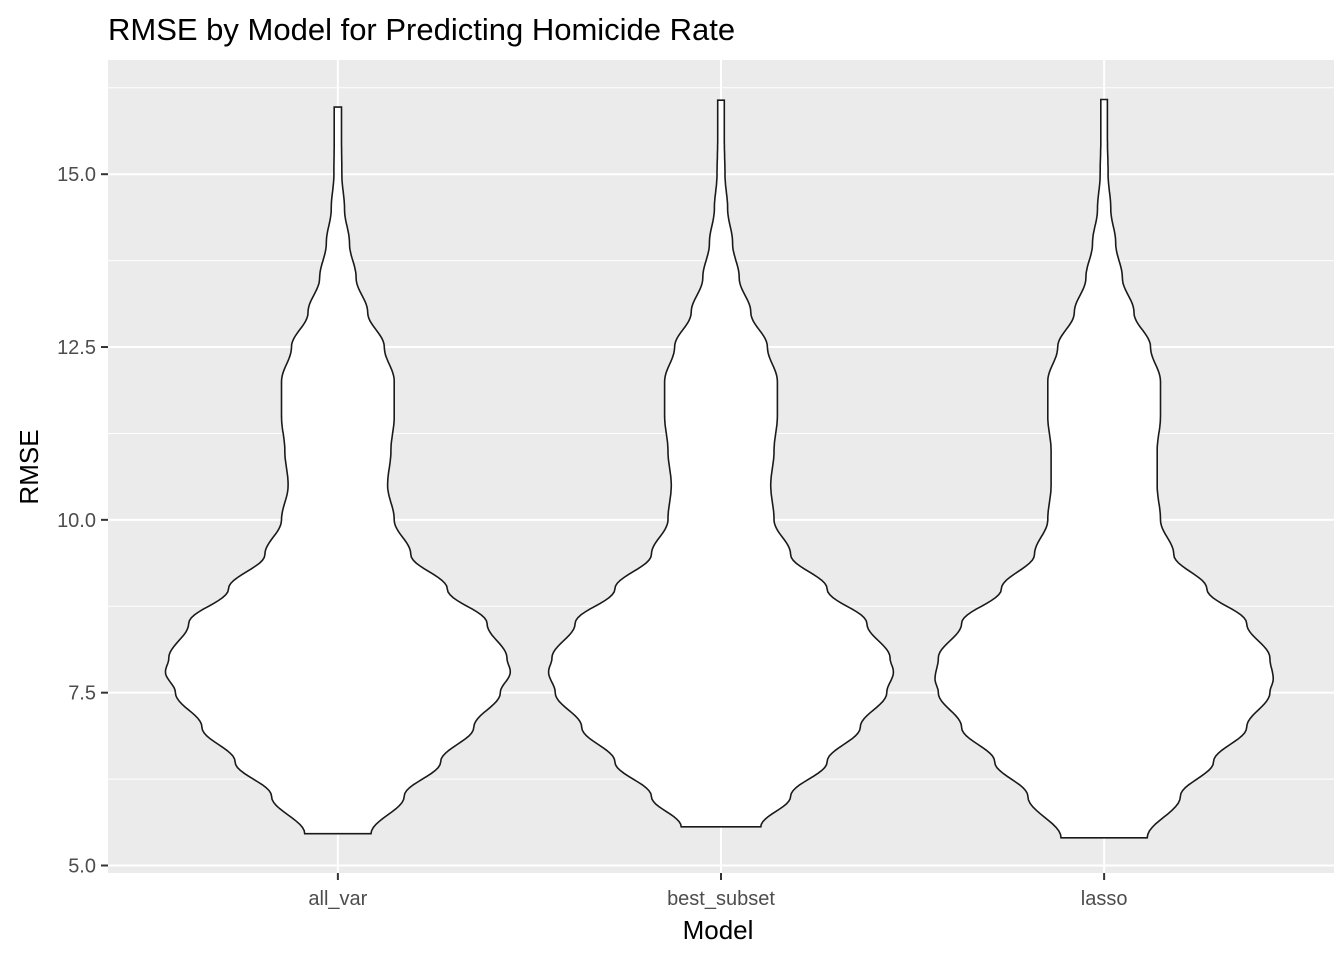 This screenshot has height=960, width=1344. What do you see at coordinates (82, 694) in the screenshot?
I see `y-tick-label: 7.5` at bounding box center [82, 694].